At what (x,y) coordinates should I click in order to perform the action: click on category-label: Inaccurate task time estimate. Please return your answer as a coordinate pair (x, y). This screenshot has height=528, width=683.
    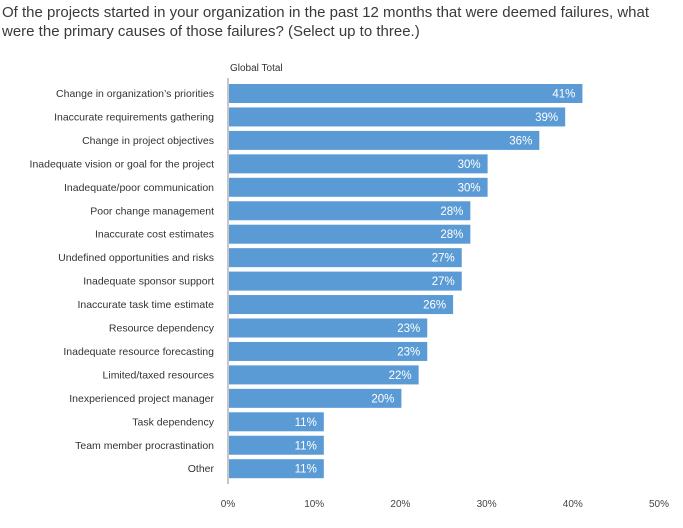
    Looking at the image, I should click on (145, 305).